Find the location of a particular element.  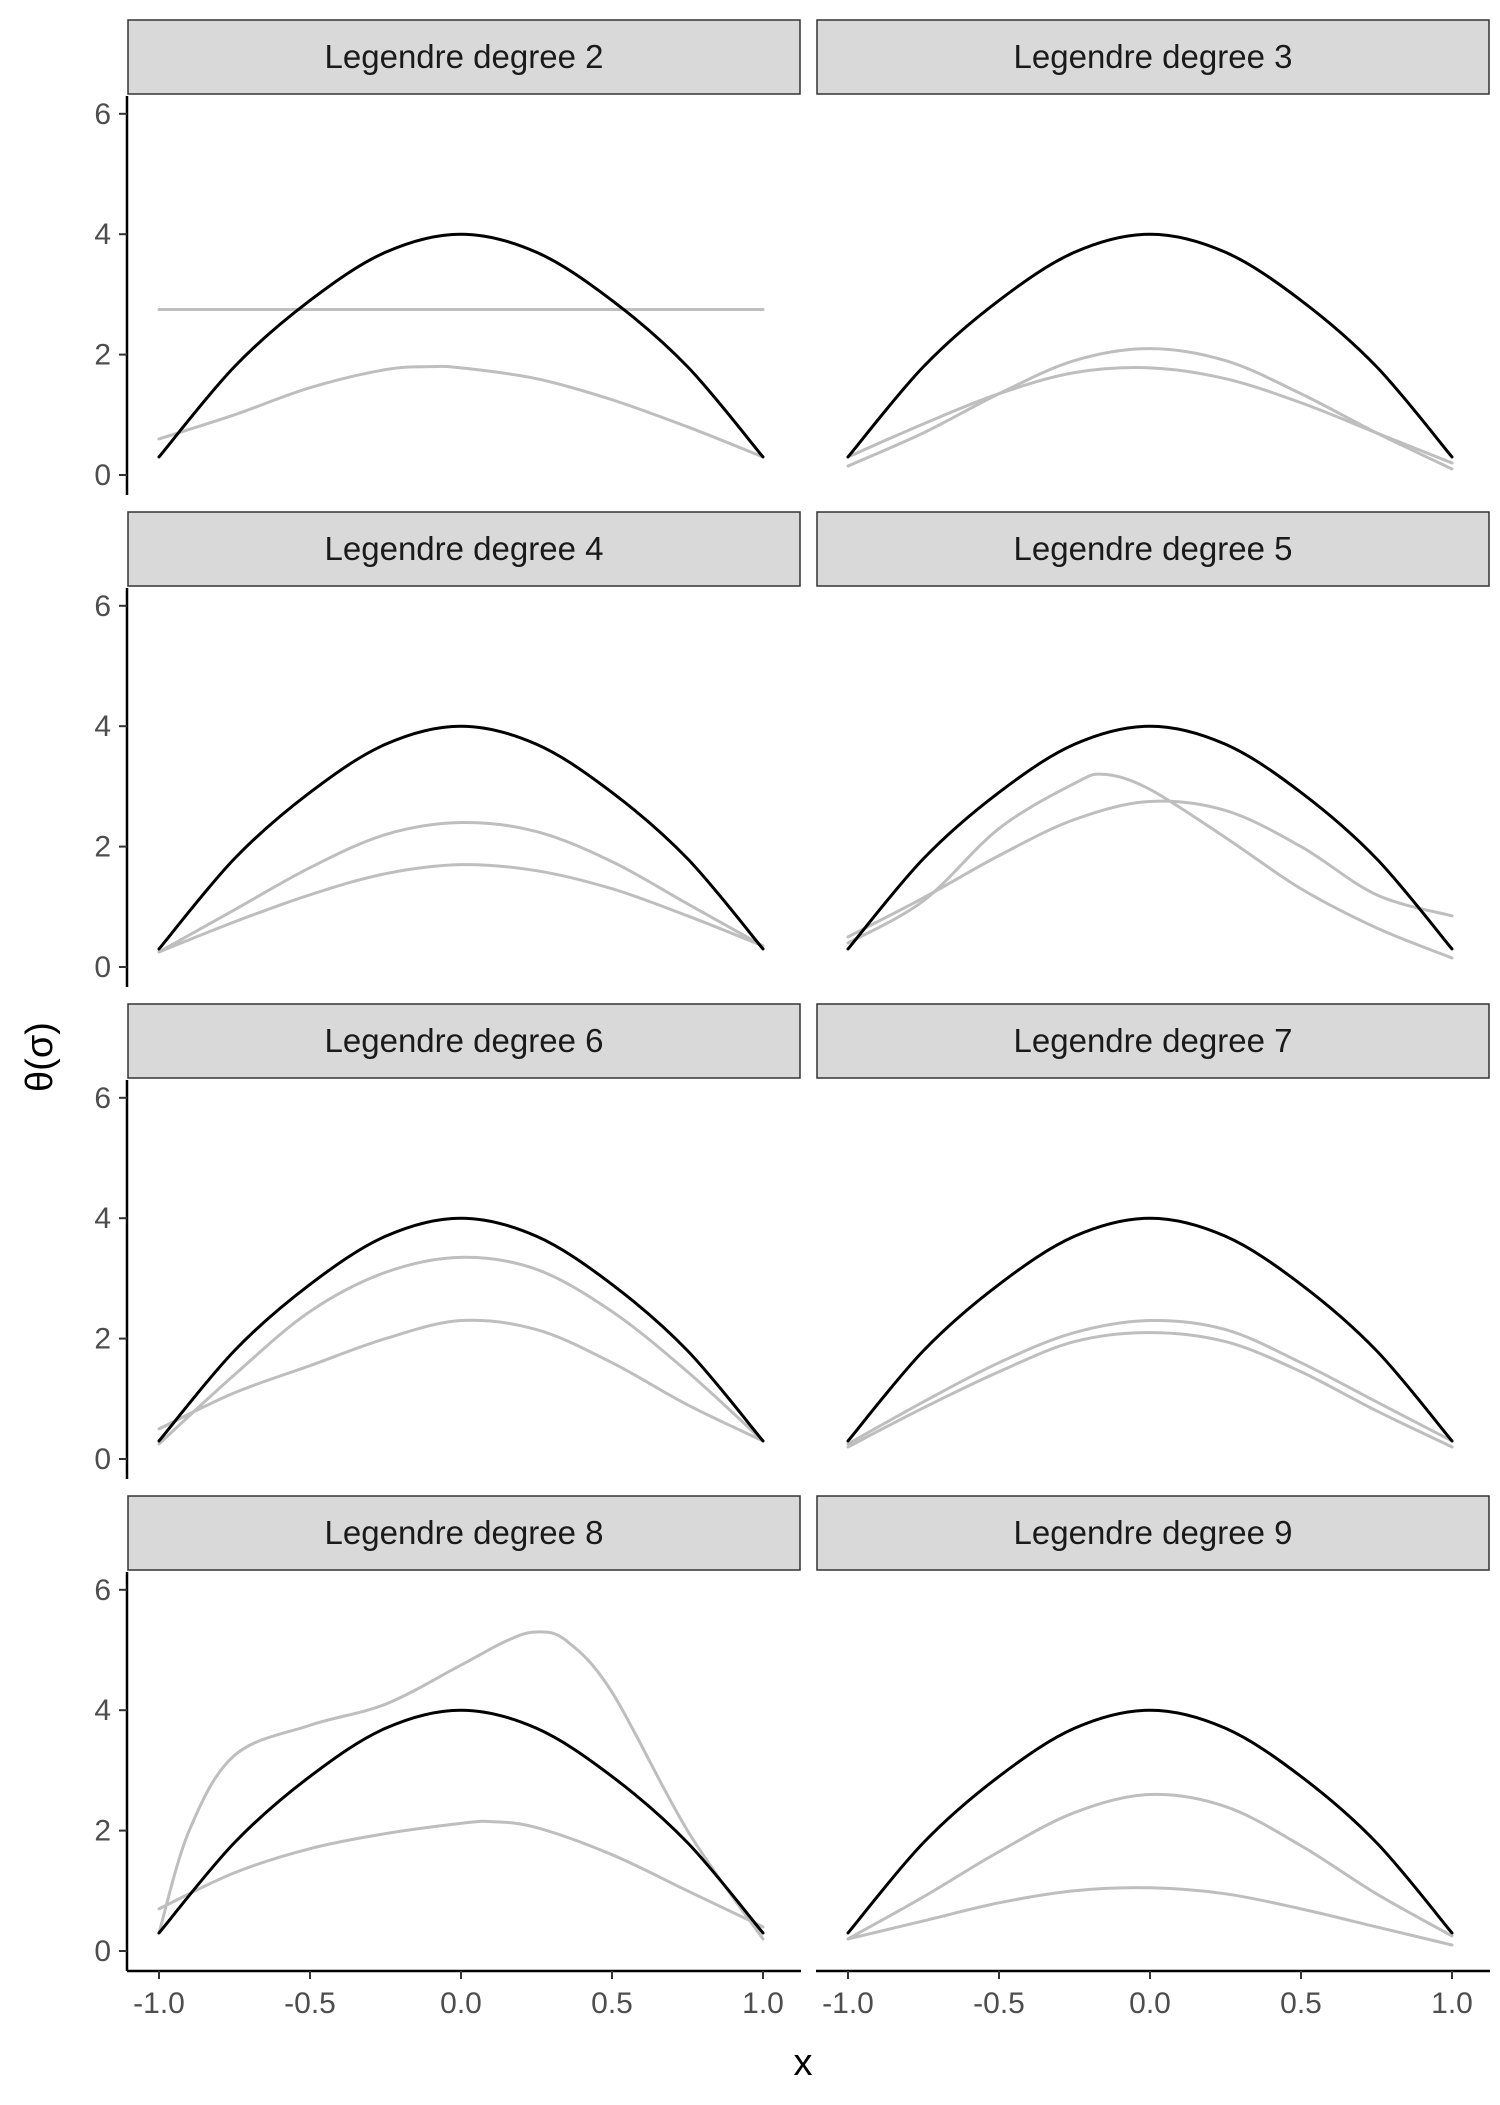

facet-title: Legendre degree 3 is located at coordinates (1153, 56).